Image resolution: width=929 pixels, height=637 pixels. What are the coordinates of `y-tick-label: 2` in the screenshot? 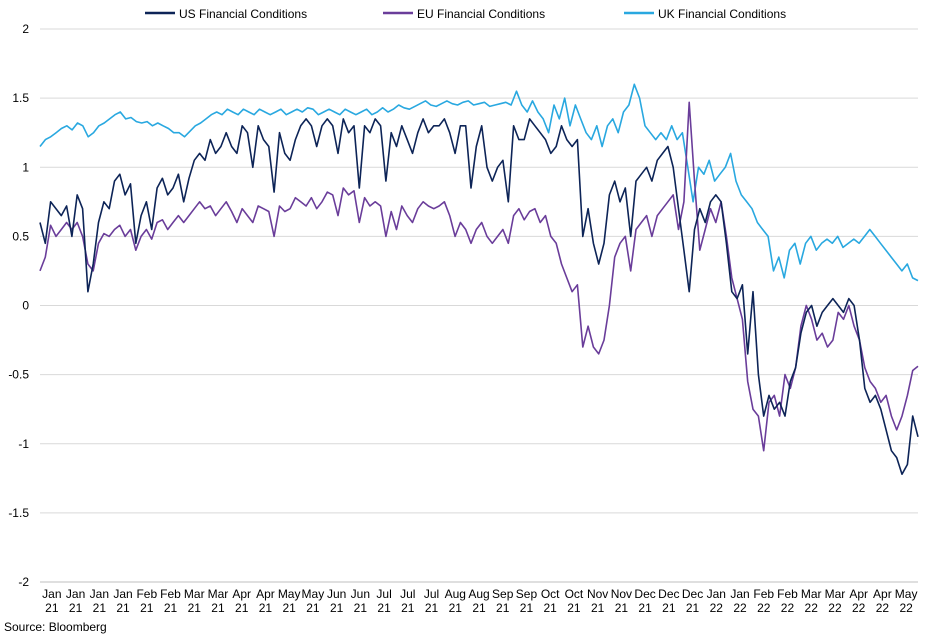 It's located at (25, 29).